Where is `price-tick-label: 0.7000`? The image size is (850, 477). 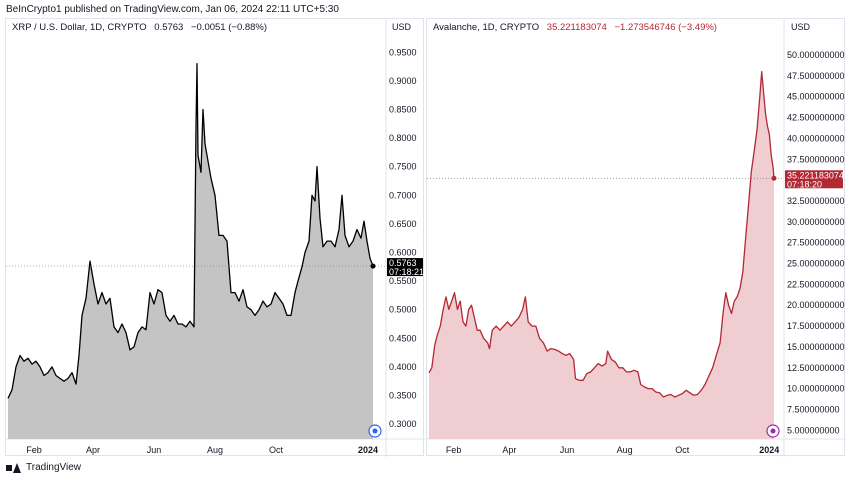 price-tick-label: 0.7000 is located at coordinates (403, 195).